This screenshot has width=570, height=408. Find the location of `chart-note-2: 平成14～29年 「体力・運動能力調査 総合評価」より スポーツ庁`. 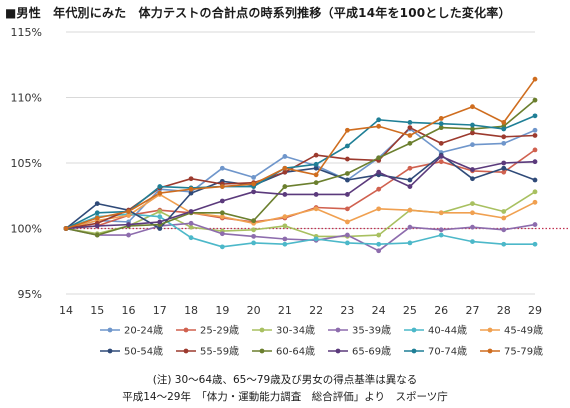

chart-note-2: 平成14～29年 「体力・運動能力調査 総合評価」より スポーツ庁 is located at coordinates (285, 397).